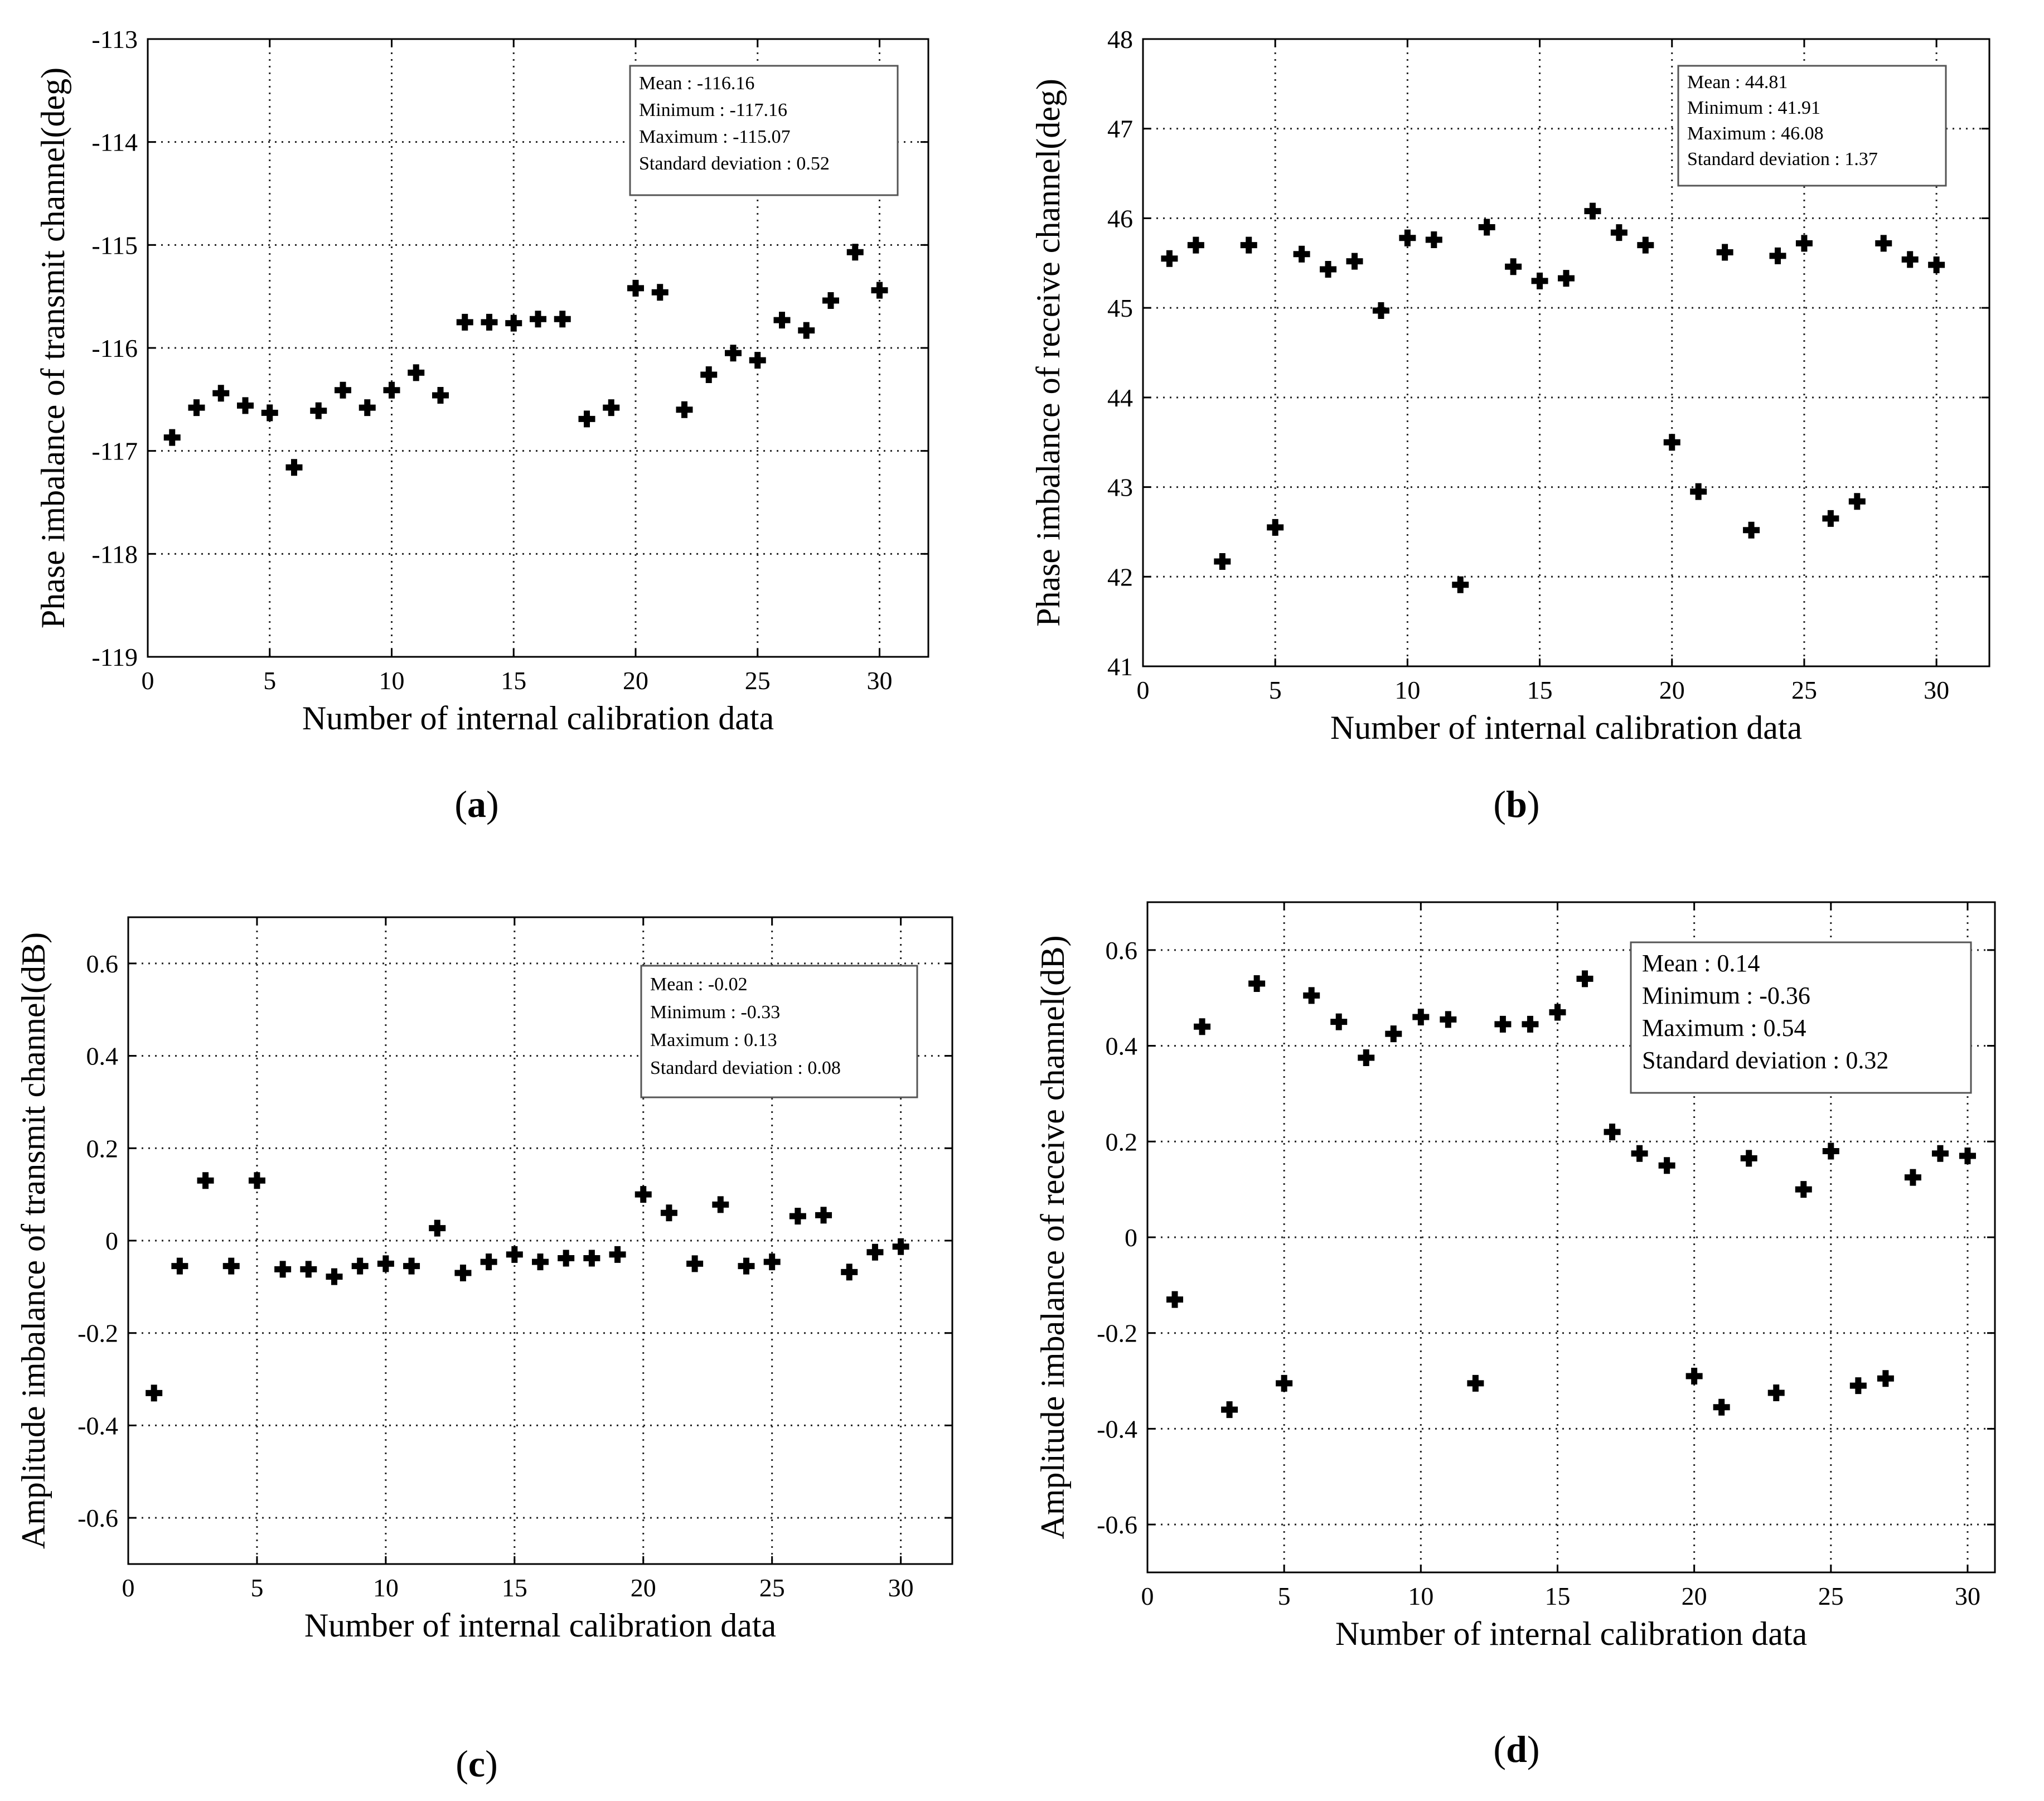 The width and height of the screenshot is (2044, 1801). Describe the element at coordinates (746, 1068) in the screenshot. I see `stats-line: Standard deviation : 0.08` at that location.